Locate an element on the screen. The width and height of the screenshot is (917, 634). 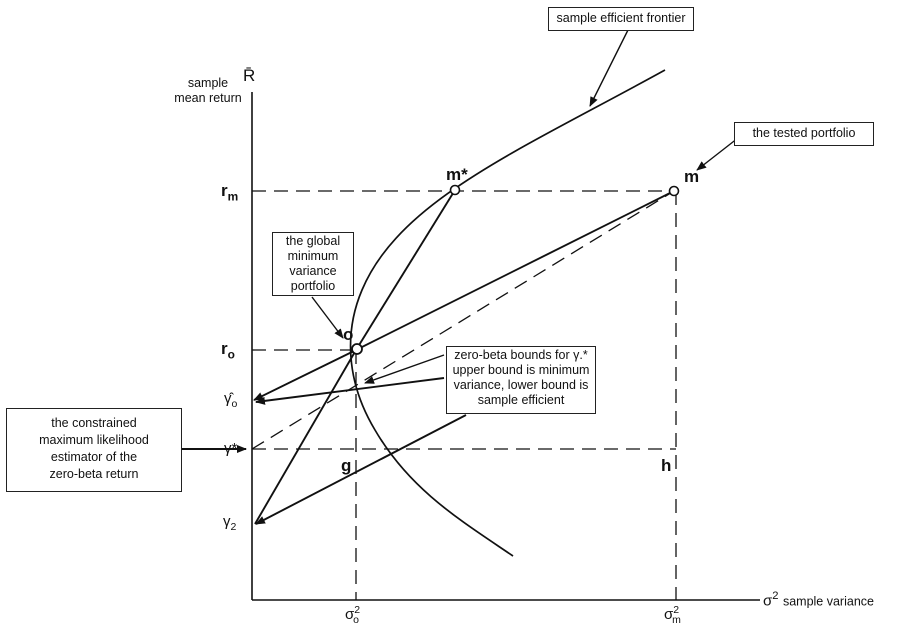
global-min-line-4: portfolio is located at coordinates (313, 286).